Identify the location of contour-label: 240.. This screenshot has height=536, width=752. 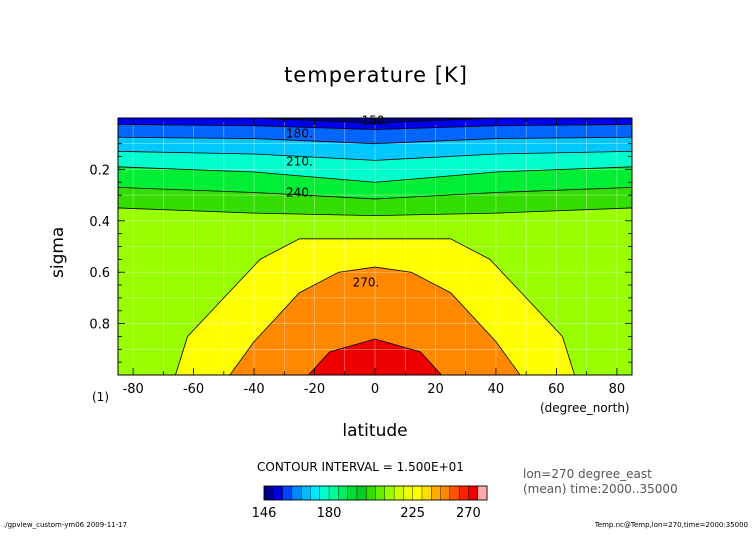
(299, 193).